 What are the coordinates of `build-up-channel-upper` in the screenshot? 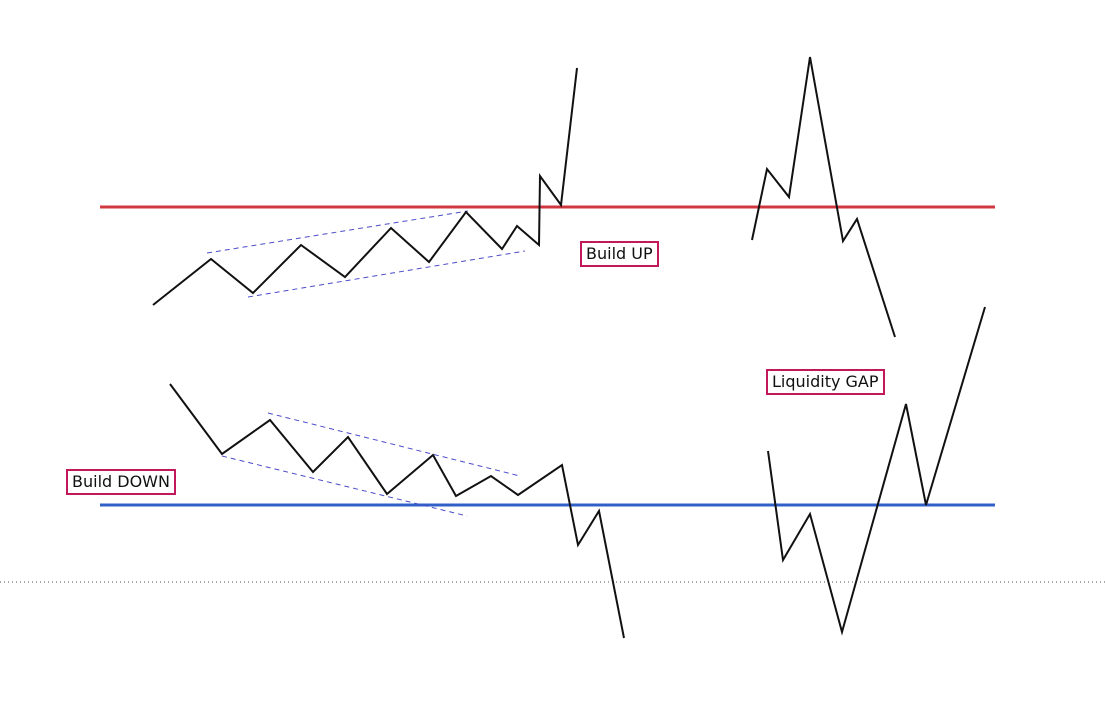 It's located at (337, 232).